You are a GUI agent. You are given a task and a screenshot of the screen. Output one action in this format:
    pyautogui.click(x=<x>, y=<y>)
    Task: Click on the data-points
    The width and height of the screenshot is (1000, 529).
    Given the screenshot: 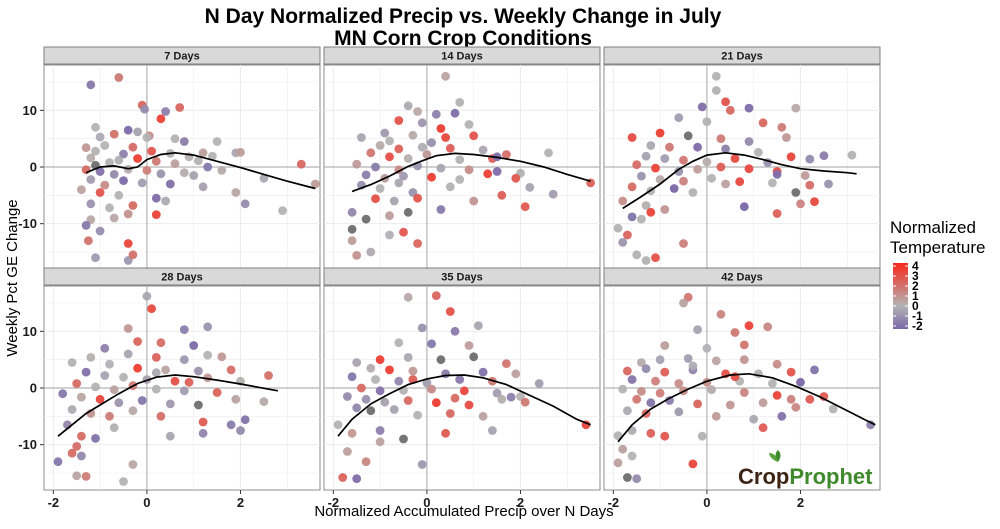 What is the action you would take?
    pyautogui.click(x=471, y=165)
    